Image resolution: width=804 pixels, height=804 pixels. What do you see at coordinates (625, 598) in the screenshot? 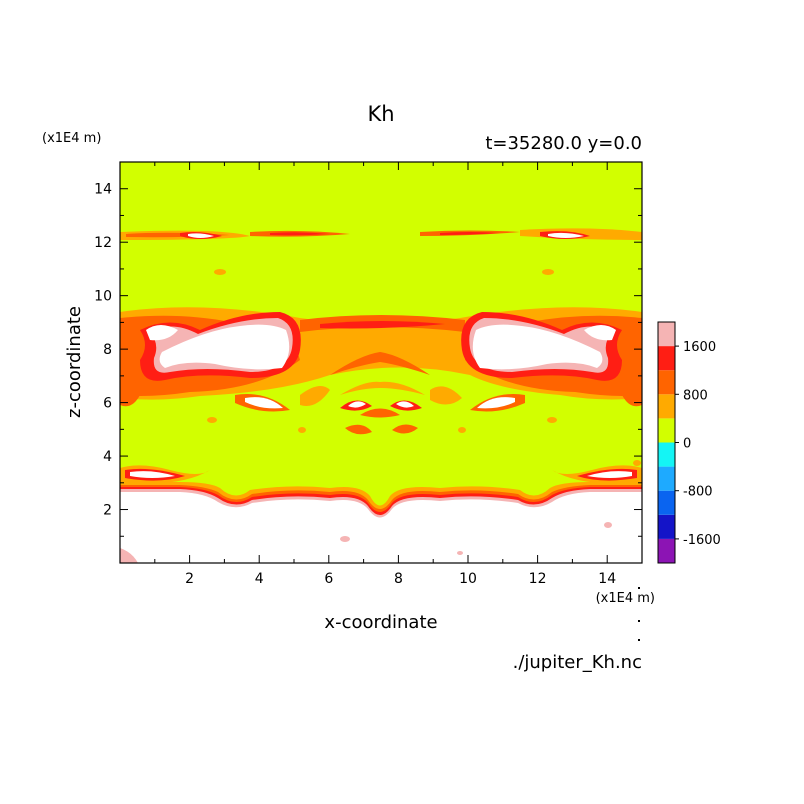
I see `x-unit-label: (x1E4 m)` at bounding box center [625, 598].